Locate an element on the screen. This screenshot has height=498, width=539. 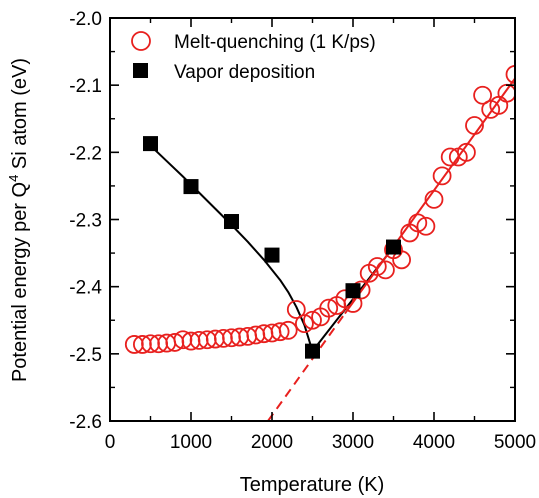
black-fit-line is located at coordinates (231, 248).